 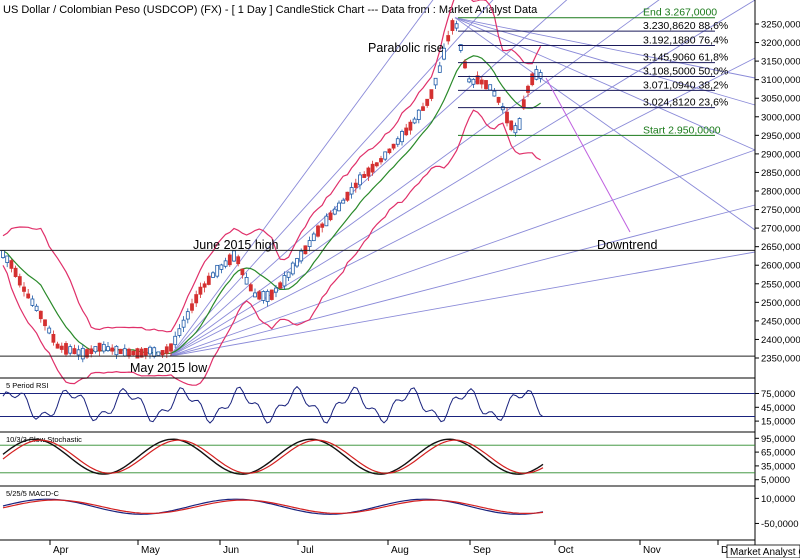 What do you see at coordinates (397, 460) in the screenshot?
I see `stochastic-panel: 95,0000 65,0000 35,0000 5,0000` at bounding box center [397, 460].